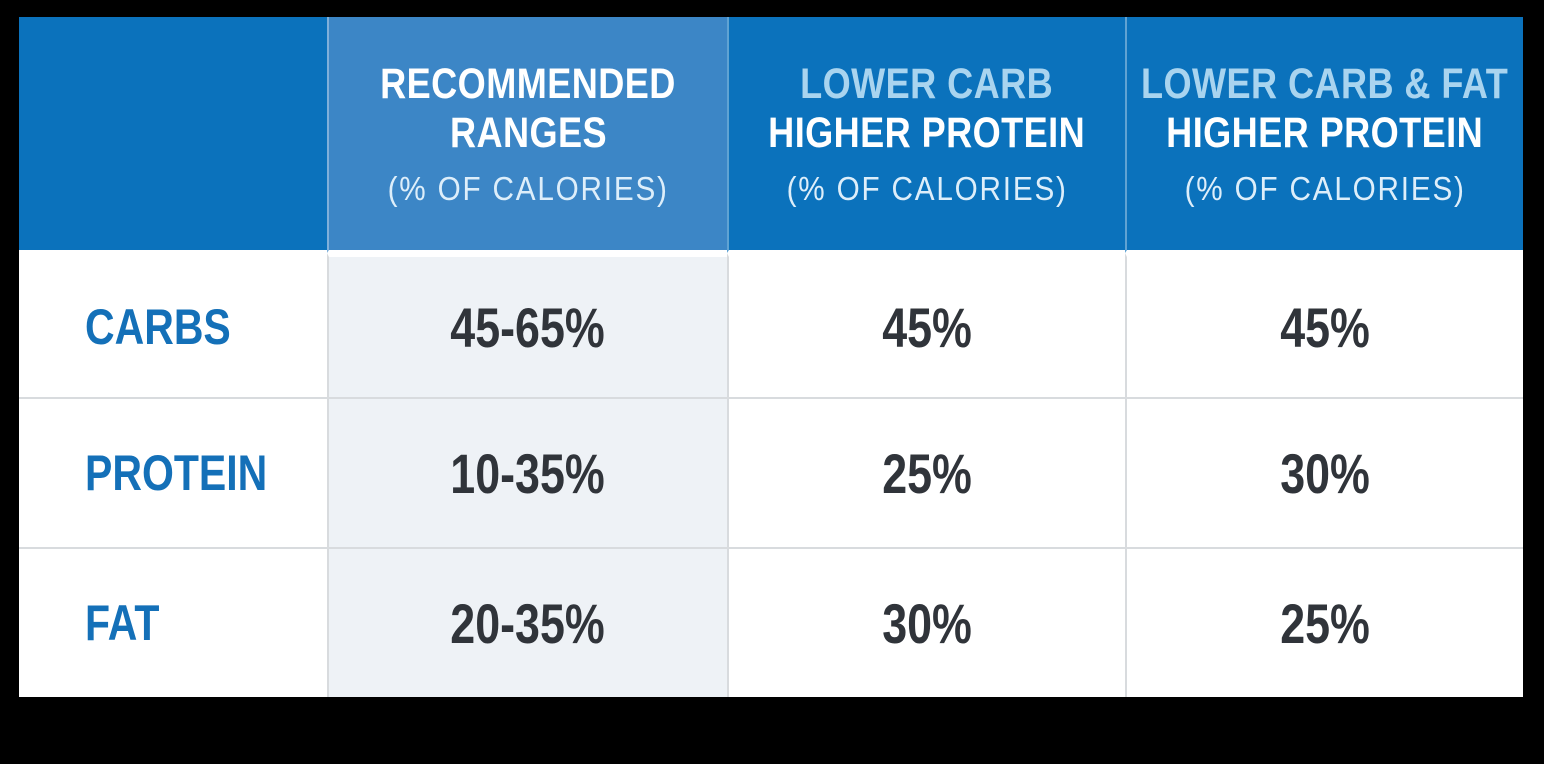 This screenshot has width=1544, height=764. What do you see at coordinates (122, 623) in the screenshot?
I see `row-label: FAT` at bounding box center [122, 623].